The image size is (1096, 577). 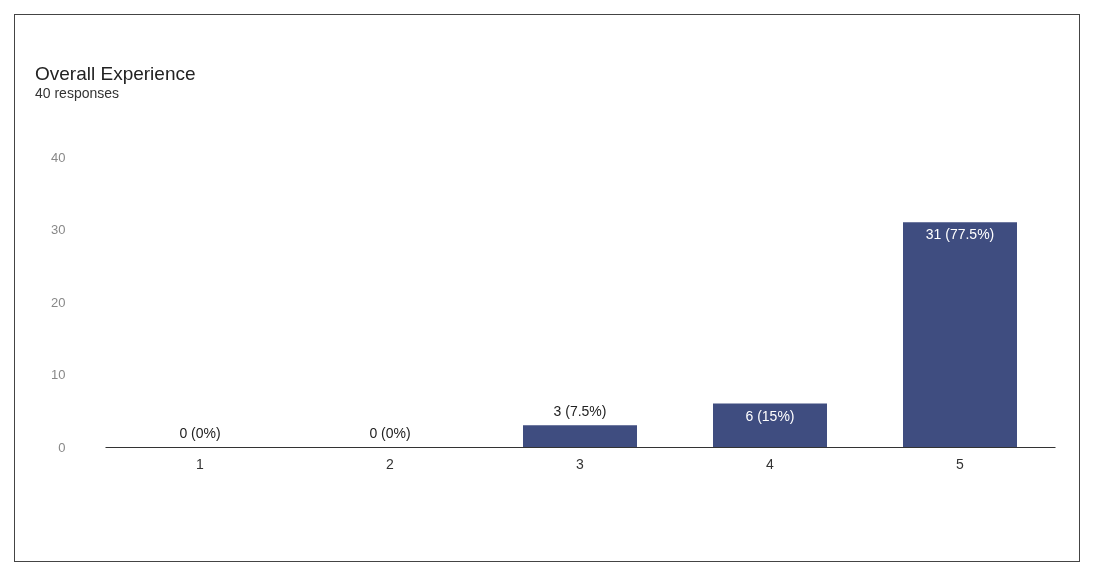 I want to click on x-tick-label: 2, so click(x=390, y=463).